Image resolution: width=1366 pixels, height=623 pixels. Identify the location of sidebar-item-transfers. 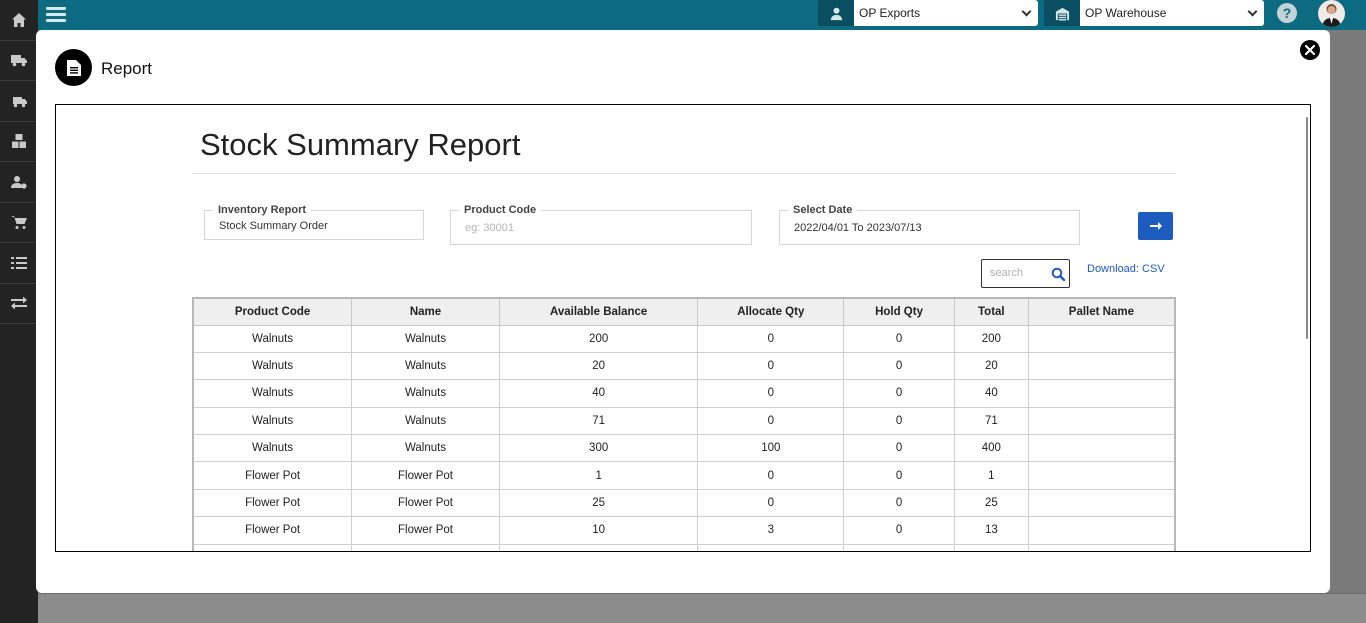
(19, 304).